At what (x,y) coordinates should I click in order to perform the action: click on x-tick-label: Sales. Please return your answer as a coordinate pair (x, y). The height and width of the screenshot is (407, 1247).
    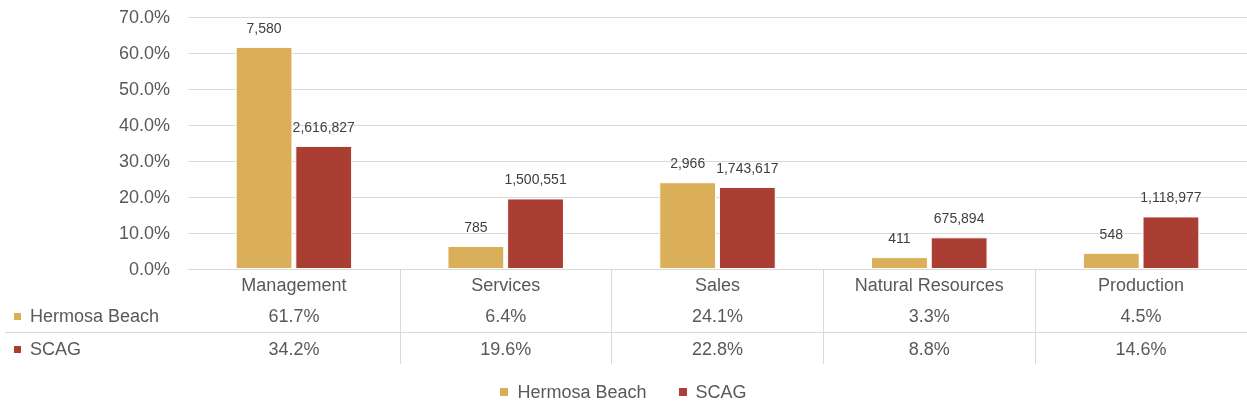
    Looking at the image, I should click on (717, 285).